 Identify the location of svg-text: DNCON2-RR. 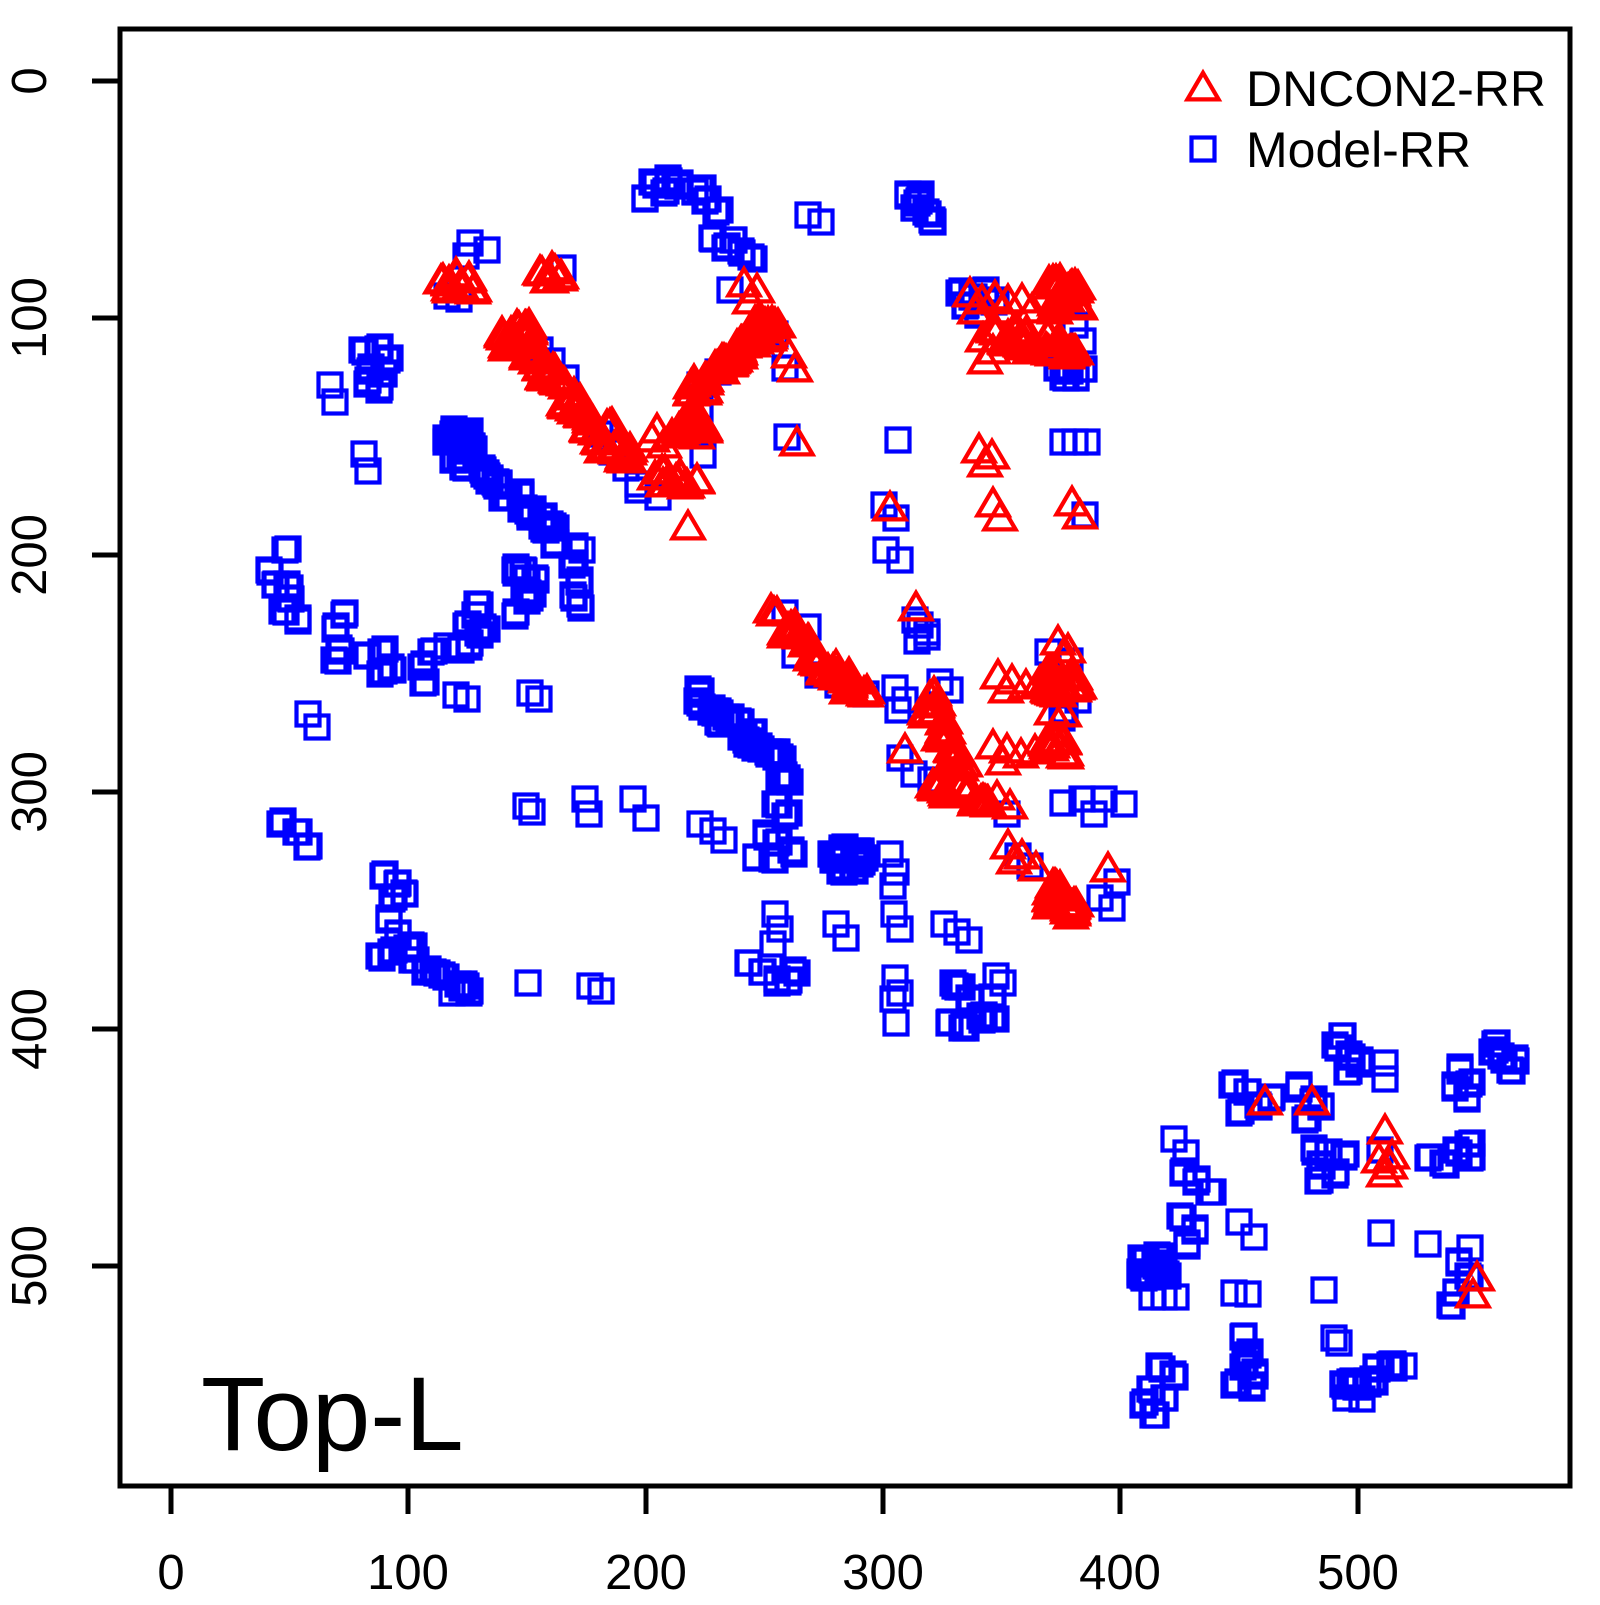
(1396, 89).